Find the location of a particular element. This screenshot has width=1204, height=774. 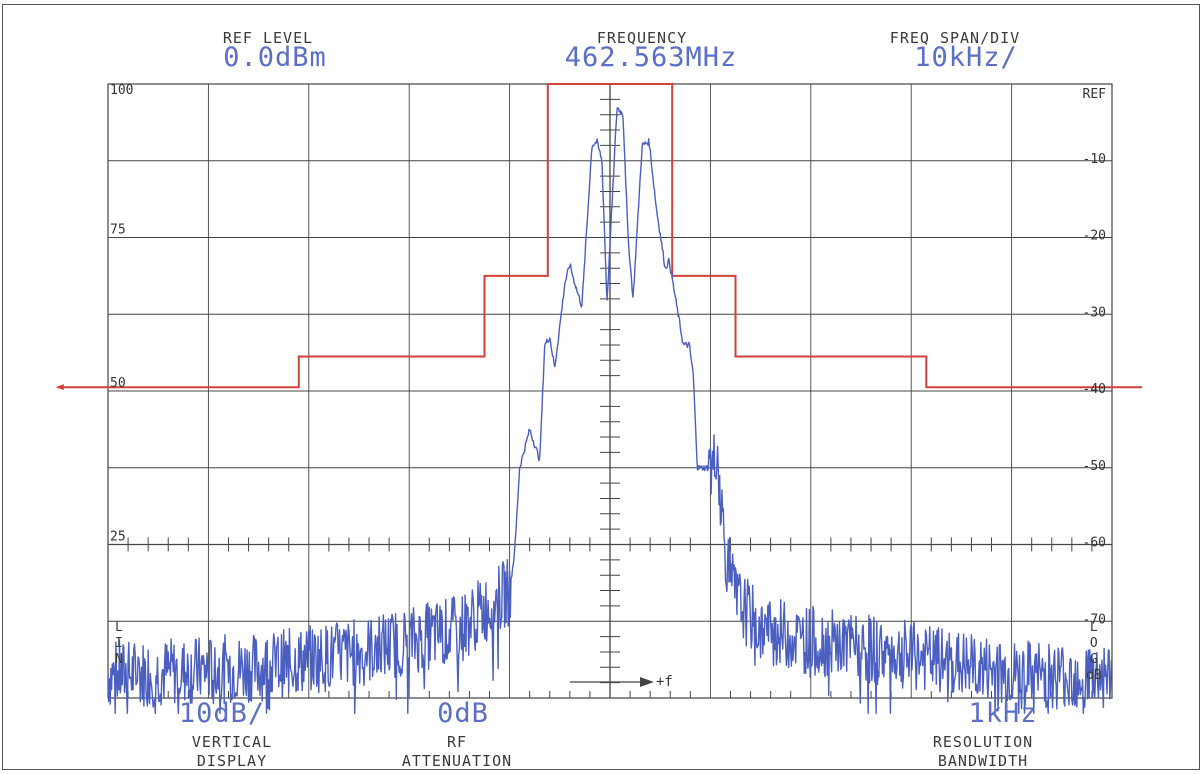

ref-level-label: REF LEVEL is located at coordinates (268, 38).